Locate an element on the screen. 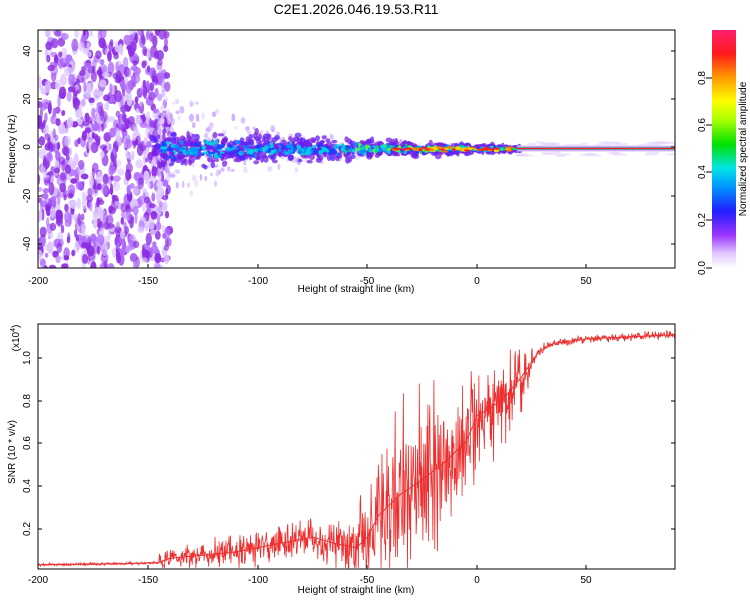 The width and height of the screenshot is (750, 600). colorbar-tick-label: 0.8 is located at coordinates (702, 78).